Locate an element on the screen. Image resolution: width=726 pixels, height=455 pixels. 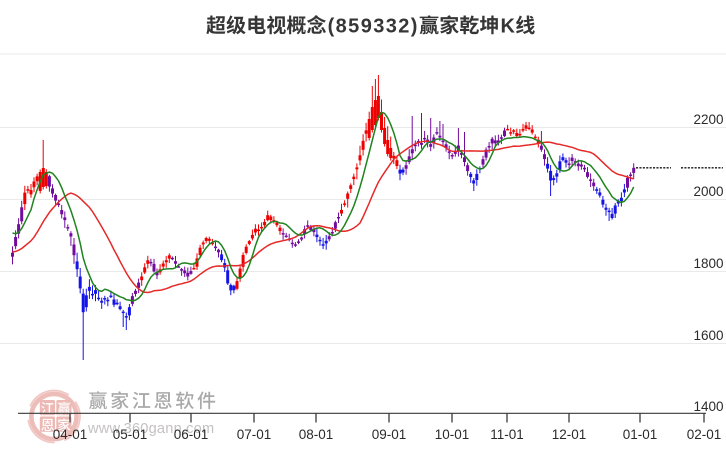
svg-text: 2200 is located at coordinates (708, 119).